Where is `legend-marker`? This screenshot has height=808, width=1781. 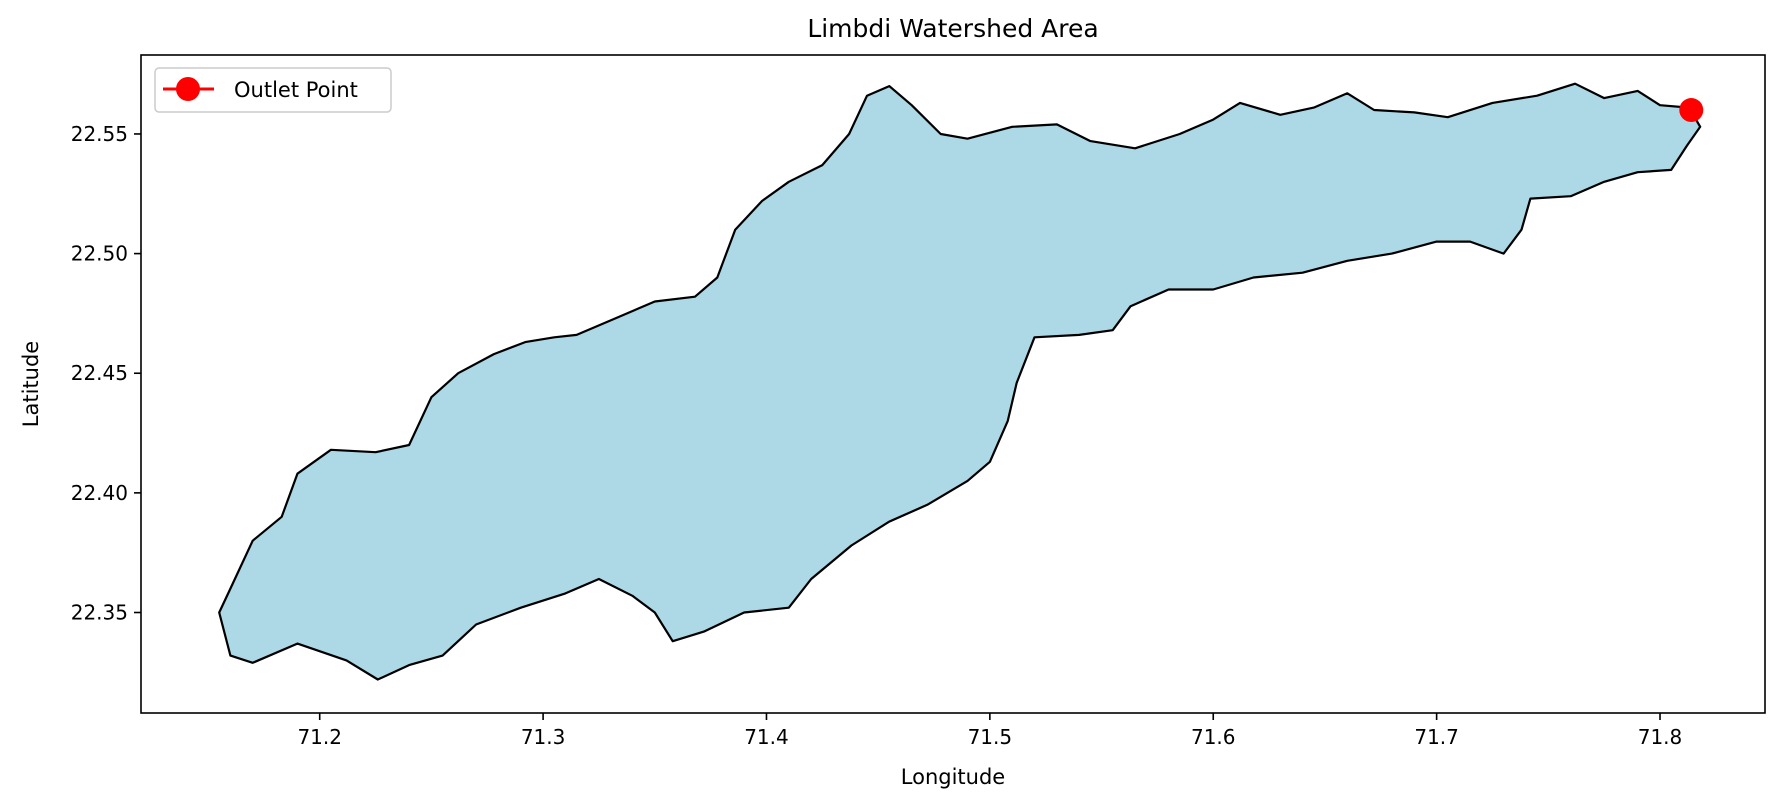
legend-marker is located at coordinates (188, 89).